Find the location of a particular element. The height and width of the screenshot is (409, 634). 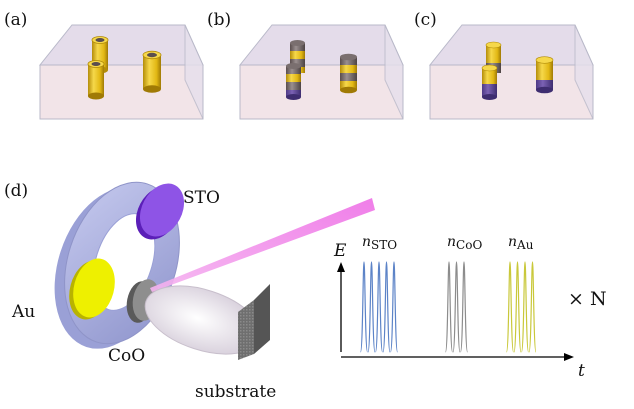

panel-b-label: (b) is located at coordinates (219, 20).